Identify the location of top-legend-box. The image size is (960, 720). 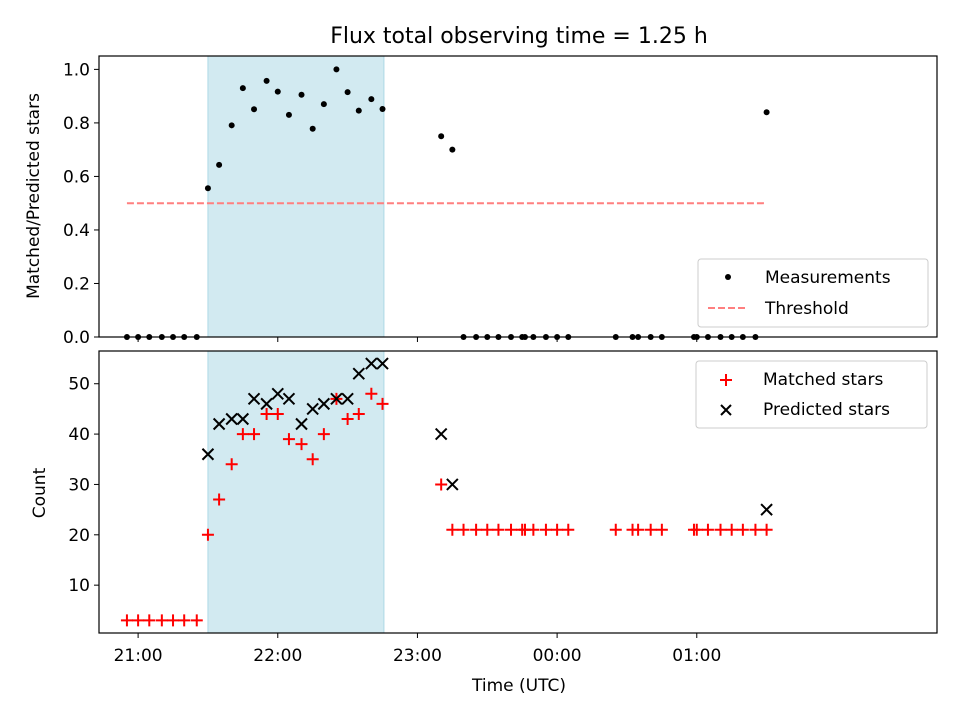
(813, 293).